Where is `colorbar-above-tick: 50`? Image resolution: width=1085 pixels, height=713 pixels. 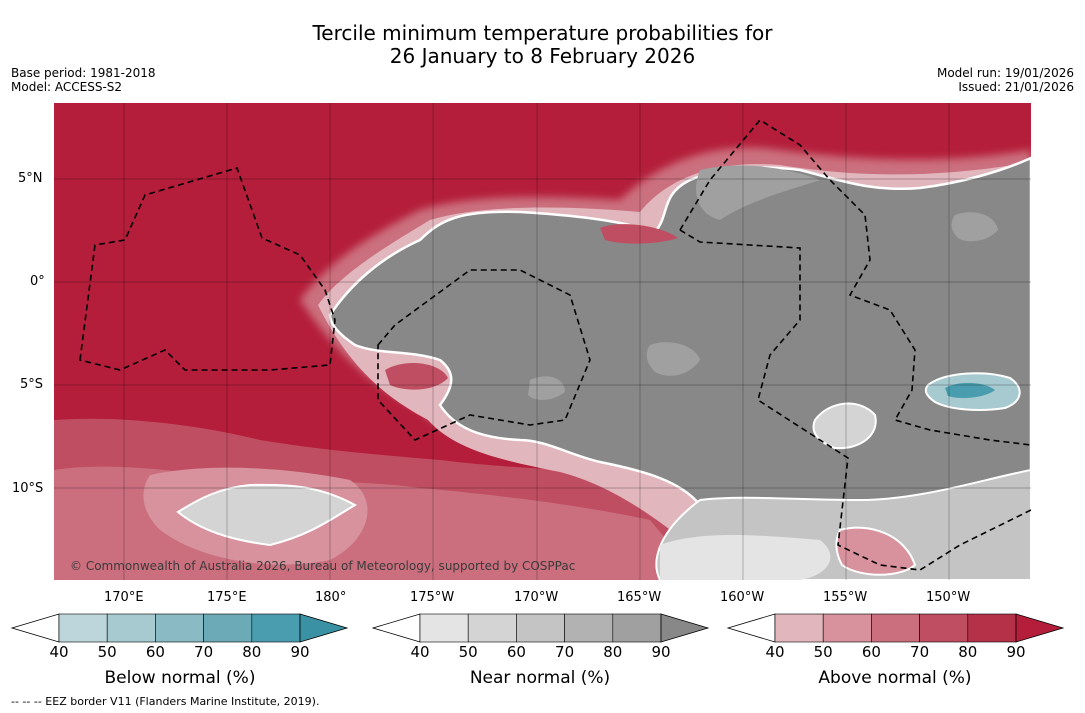 colorbar-above-tick: 50 is located at coordinates (823, 652).